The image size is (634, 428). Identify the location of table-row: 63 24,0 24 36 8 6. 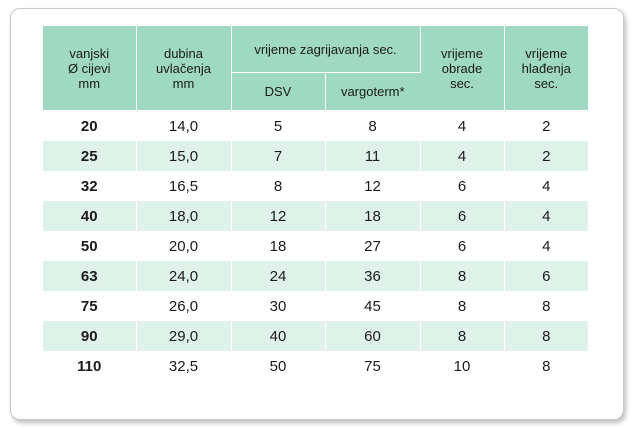
(315, 276).